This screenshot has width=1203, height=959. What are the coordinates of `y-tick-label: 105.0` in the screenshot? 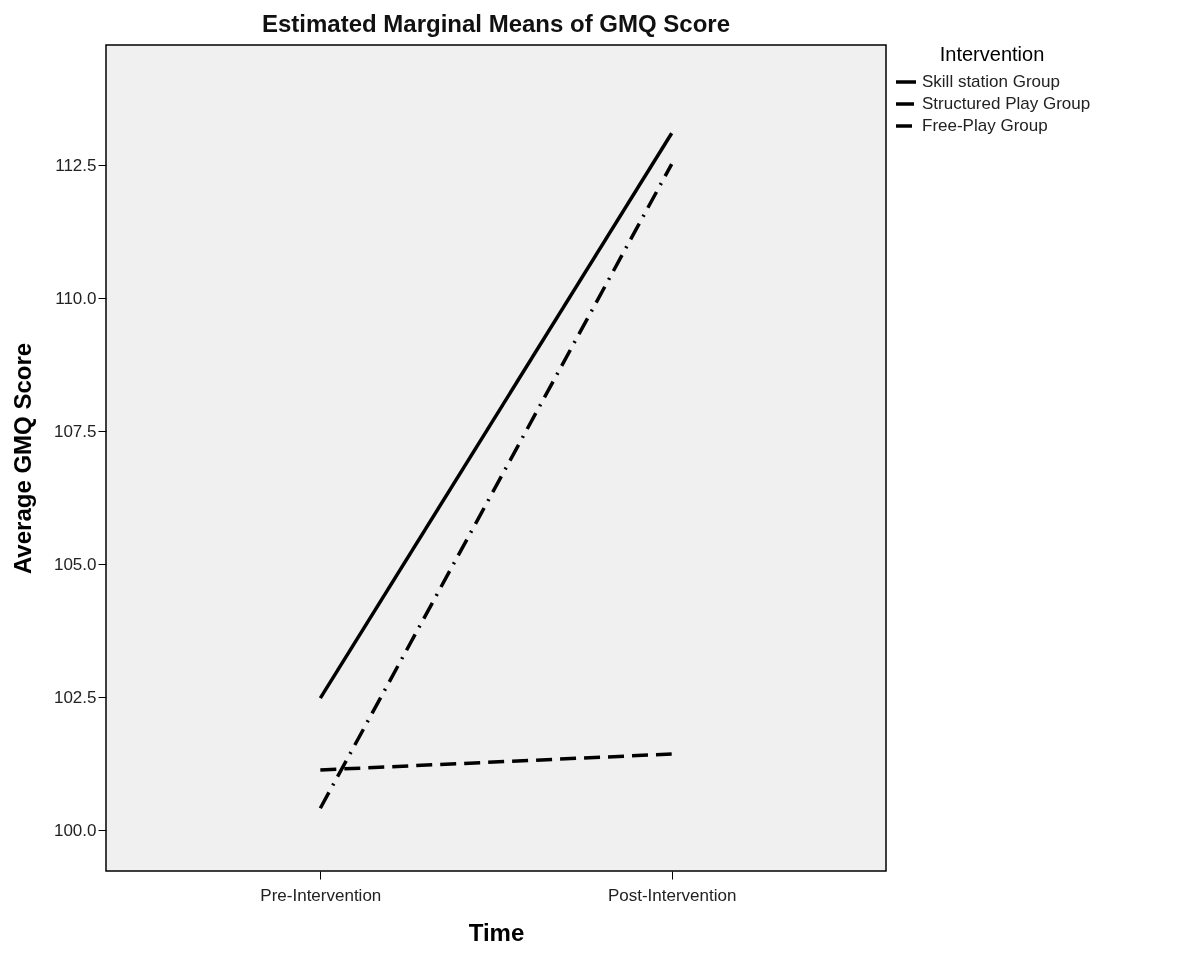 It's located at (75, 564).